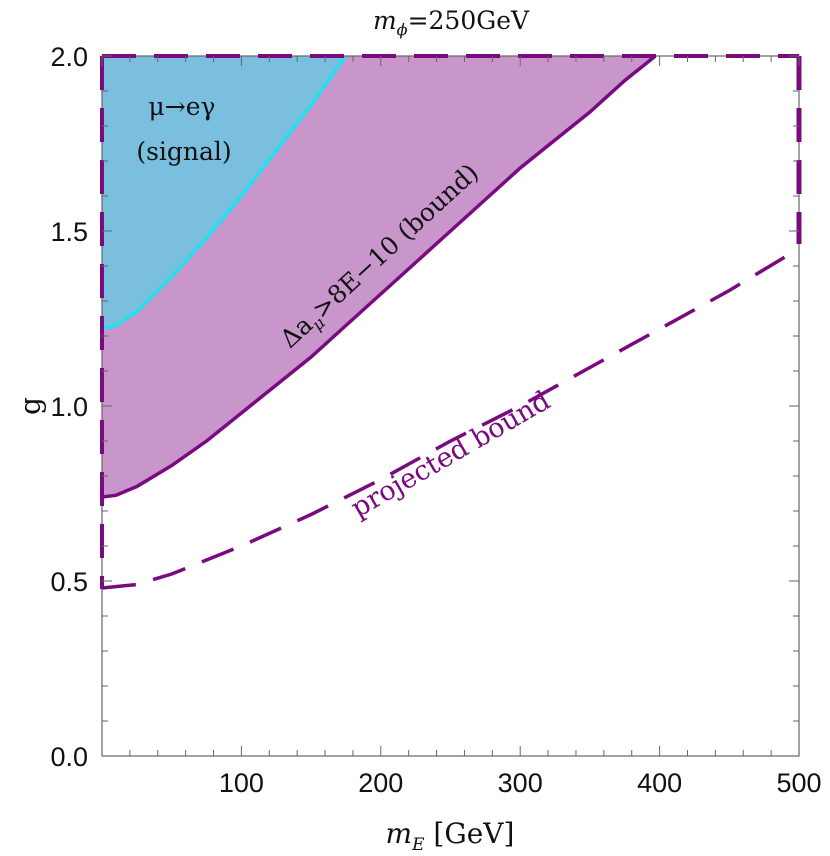 Image resolution: width=830 pixels, height=856 pixels. What do you see at coordinates (798, 783) in the screenshot?
I see `x-tick-label: 500` at bounding box center [798, 783].